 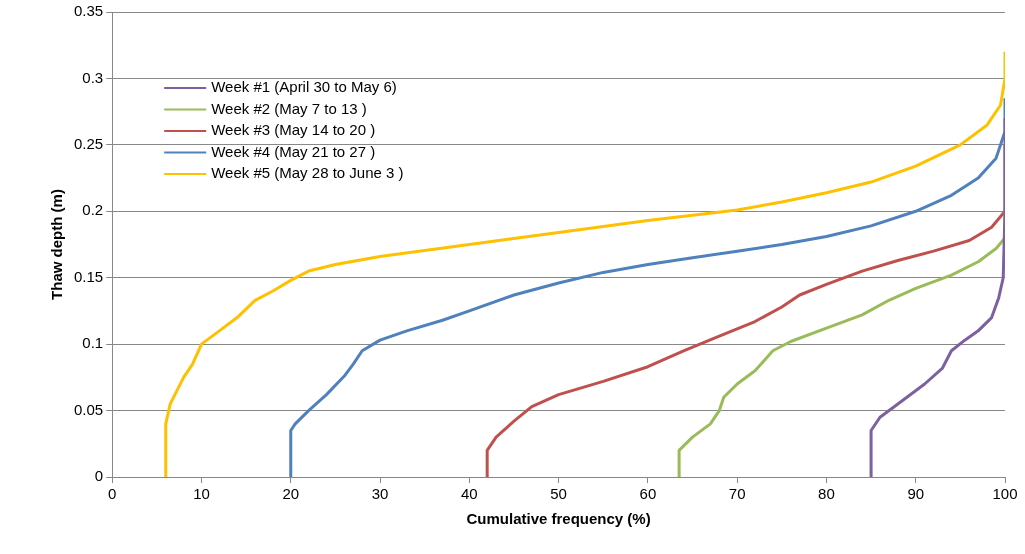 I want to click on x-tick-label: 80, so click(x=826, y=494).